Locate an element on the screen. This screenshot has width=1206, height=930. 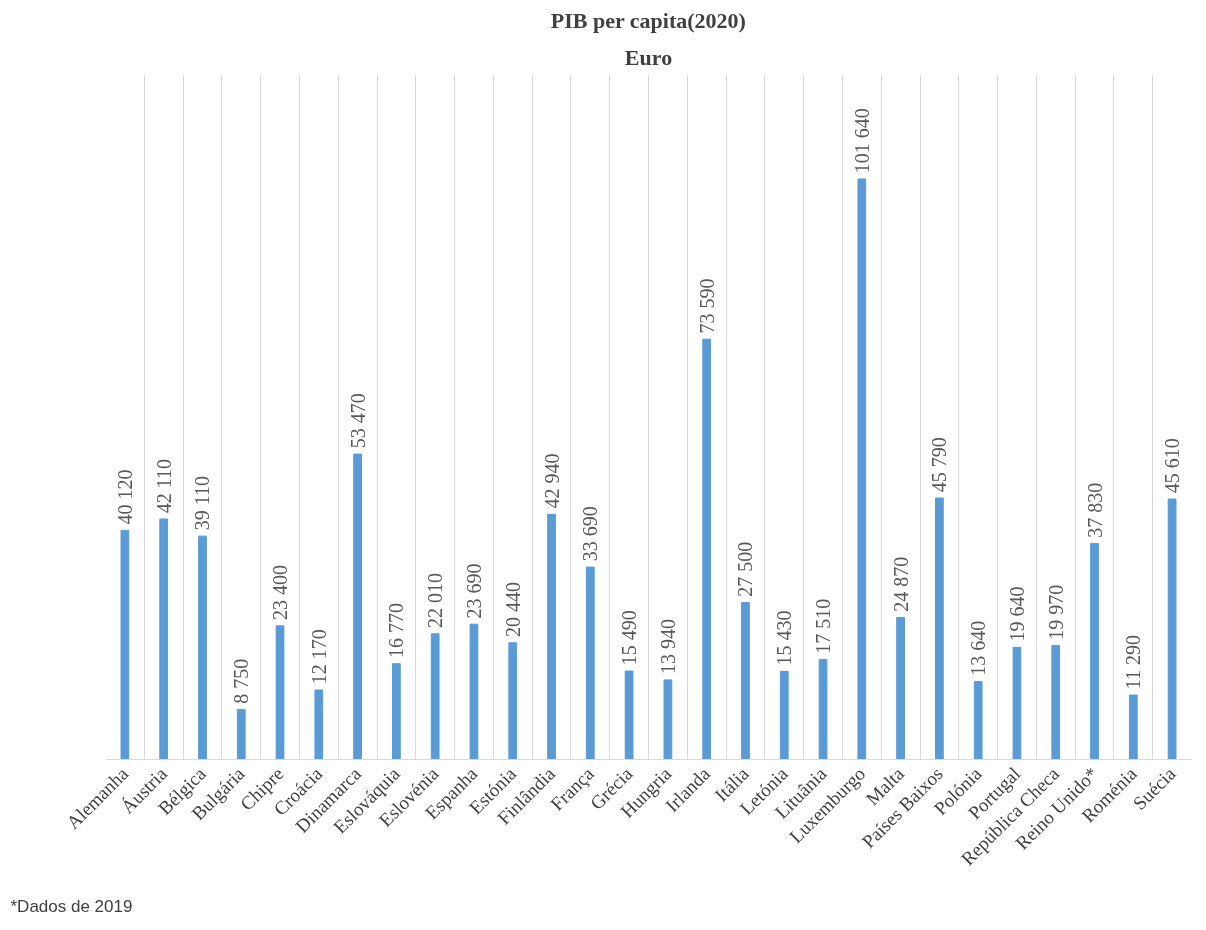
data-label: 45 610 is located at coordinates (1172, 466).